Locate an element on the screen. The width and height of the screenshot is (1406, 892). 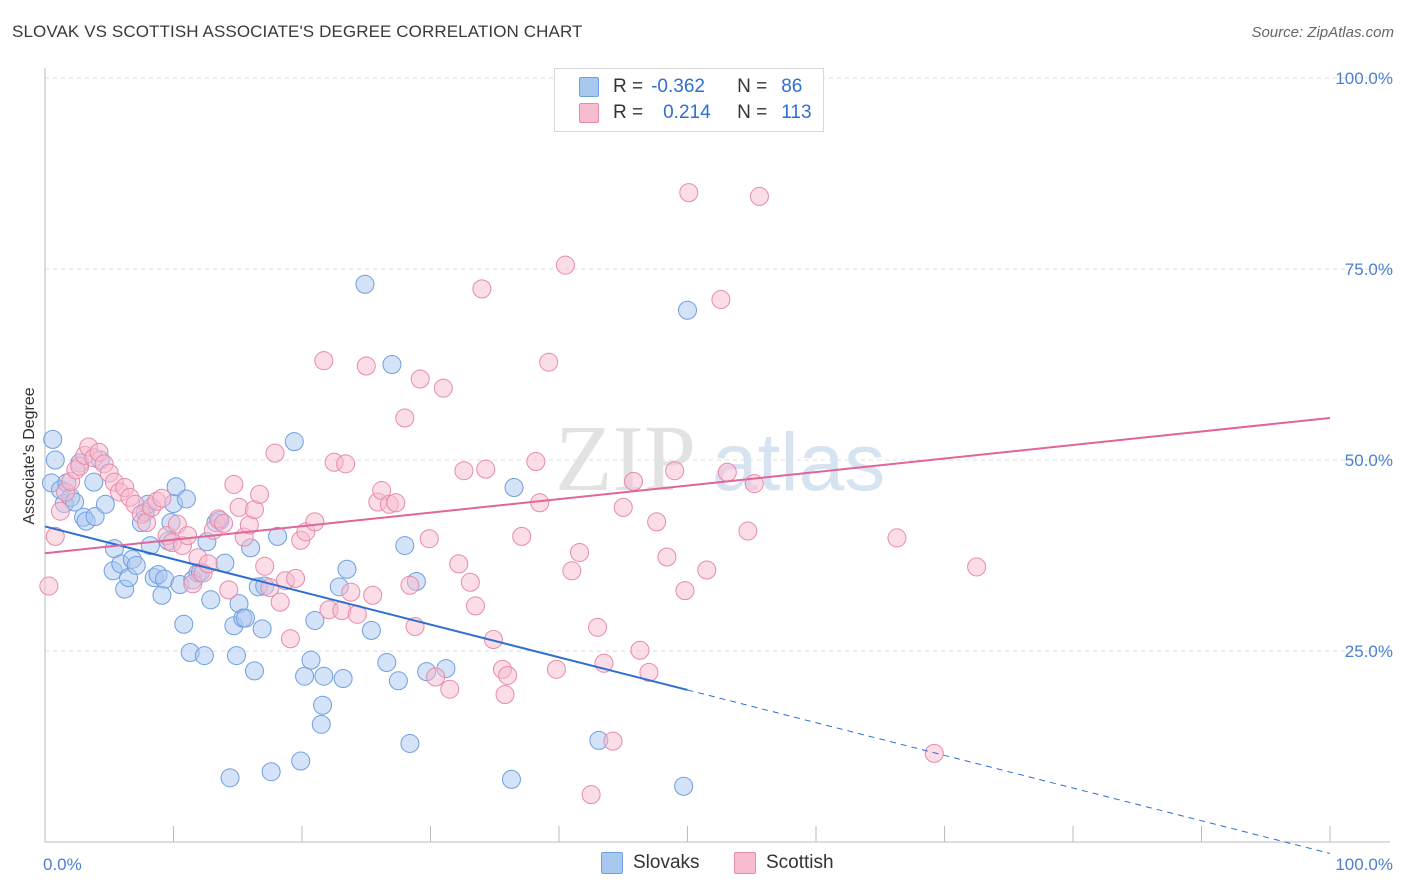
legend-item-slovaks: Slovaks is located at coordinates (650, 863).